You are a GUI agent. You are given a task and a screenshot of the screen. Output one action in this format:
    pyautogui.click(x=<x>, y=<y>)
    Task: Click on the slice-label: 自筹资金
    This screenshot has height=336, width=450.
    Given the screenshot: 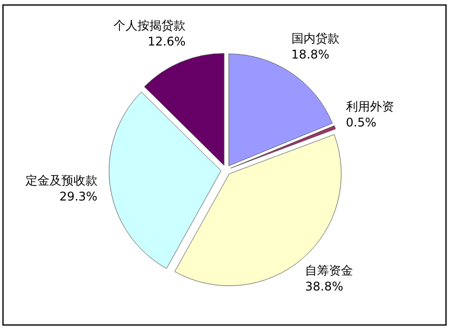 What is the action you would take?
    pyautogui.click(x=329, y=271)
    